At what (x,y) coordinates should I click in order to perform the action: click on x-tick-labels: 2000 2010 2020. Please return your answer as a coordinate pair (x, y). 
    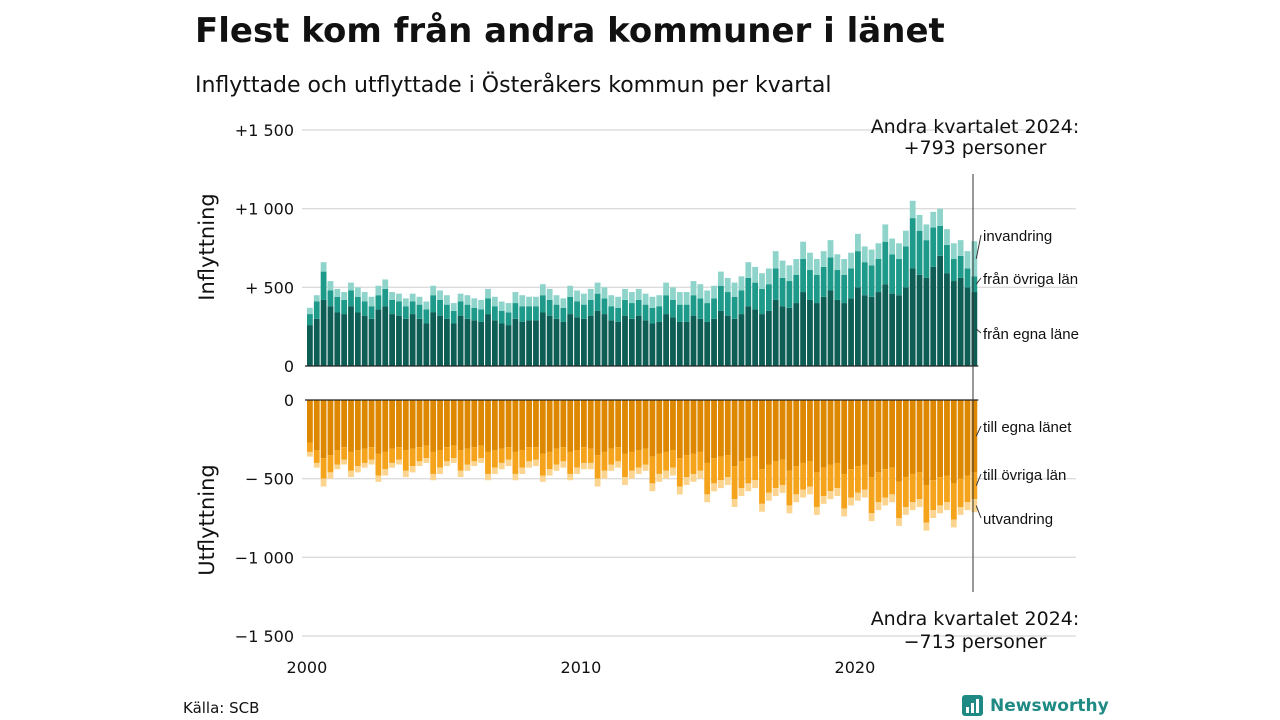
    Looking at the image, I should click on (581, 667).